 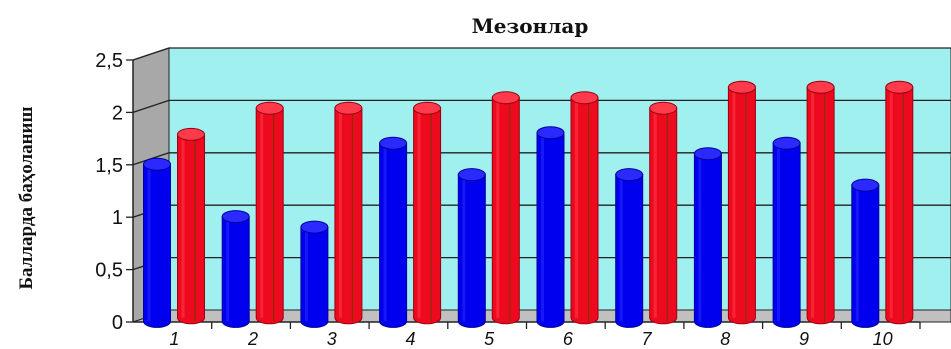 What do you see at coordinates (725, 339) in the screenshot?
I see `x-tick-label: 8` at bounding box center [725, 339].